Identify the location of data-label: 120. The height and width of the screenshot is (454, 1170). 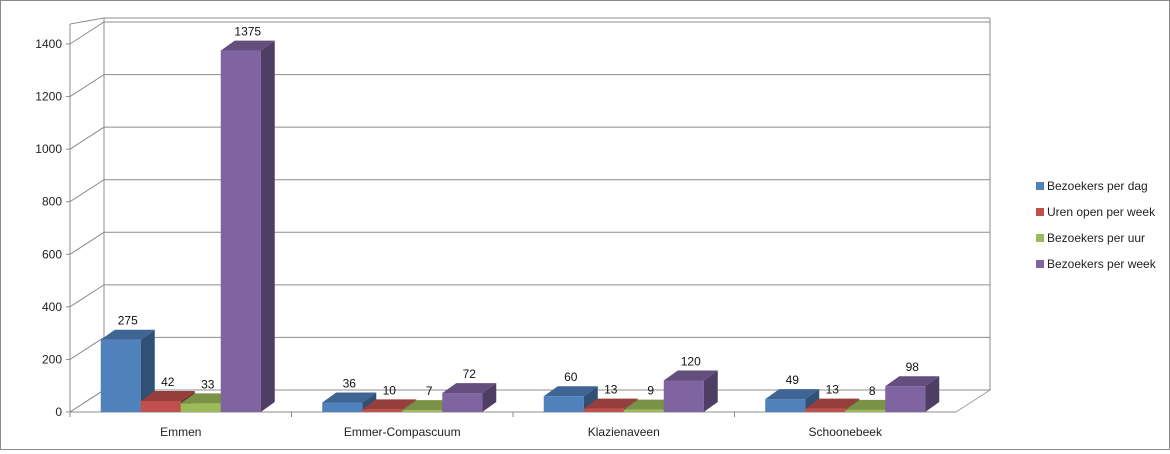
(691, 361).